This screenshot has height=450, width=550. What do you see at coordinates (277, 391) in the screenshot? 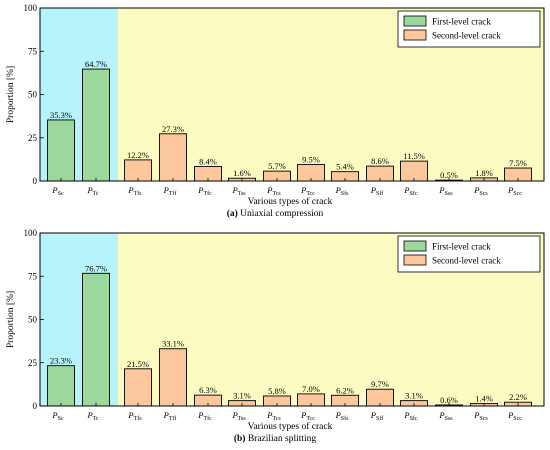
I see `data-label: 5.8%` at bounding box center [277, 391].